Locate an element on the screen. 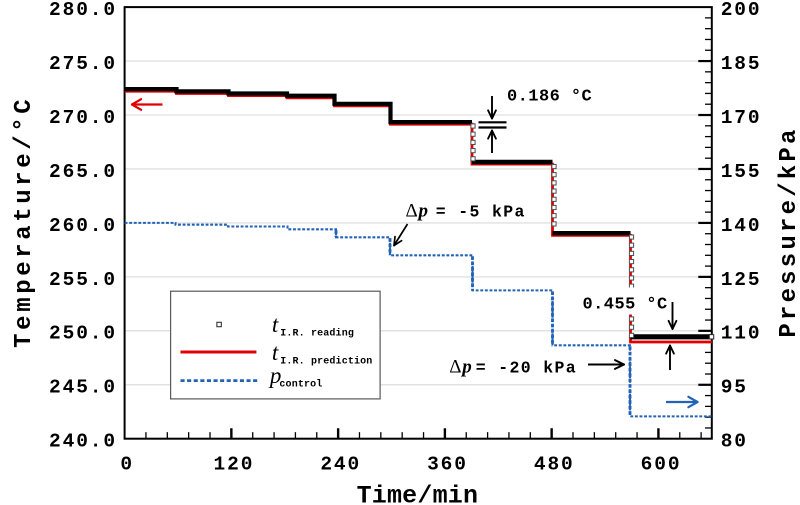 The width and height of the screenshot is (800, 505). svg-text: 0 is located at coordinates (127, 465).